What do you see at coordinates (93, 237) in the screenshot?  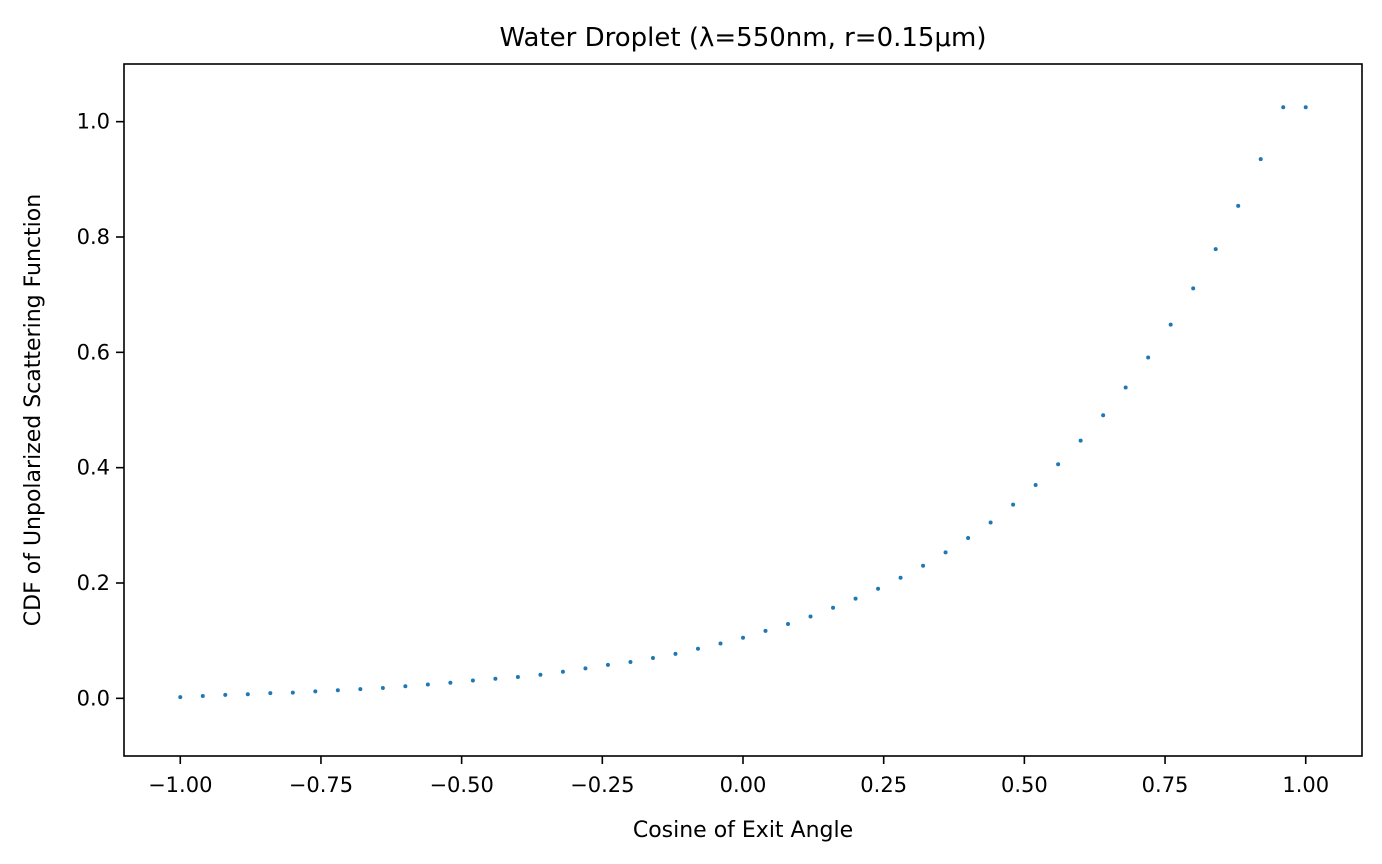 I see `y-tick-label: 0.8` at bounding box center [93, 237].